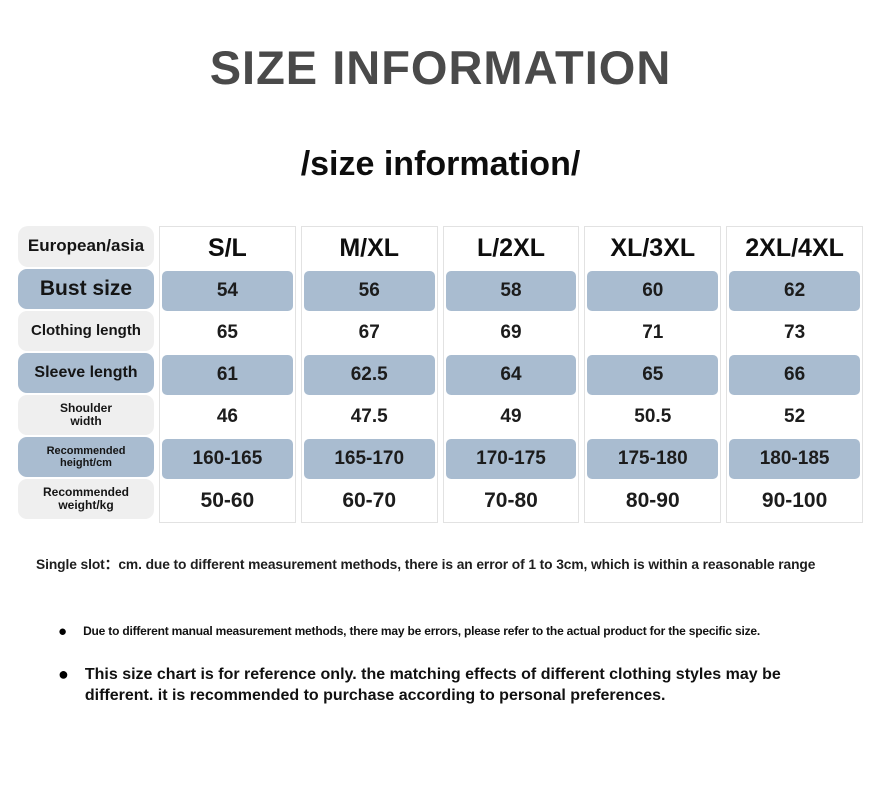 Image resolution: width=881 pixels, height=800 pixels. Describe the element at coordinates (652, 500) in the screenshot. I see `recommended-weight-value: 80-90` at that location.